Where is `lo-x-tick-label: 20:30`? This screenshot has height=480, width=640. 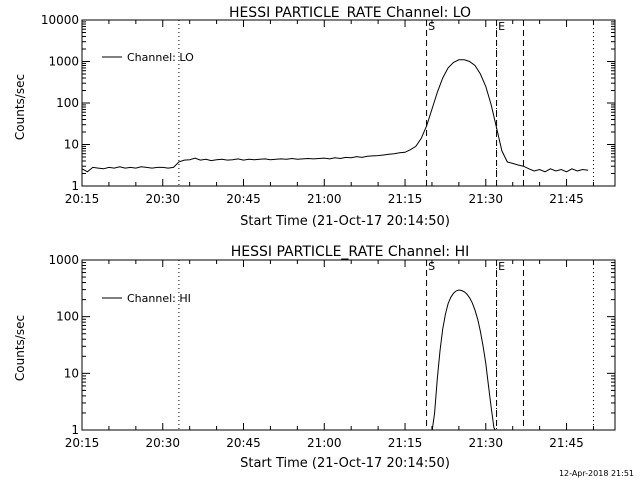 lo-x-tick-label: 20:30 is located at coordinates (162, 199).